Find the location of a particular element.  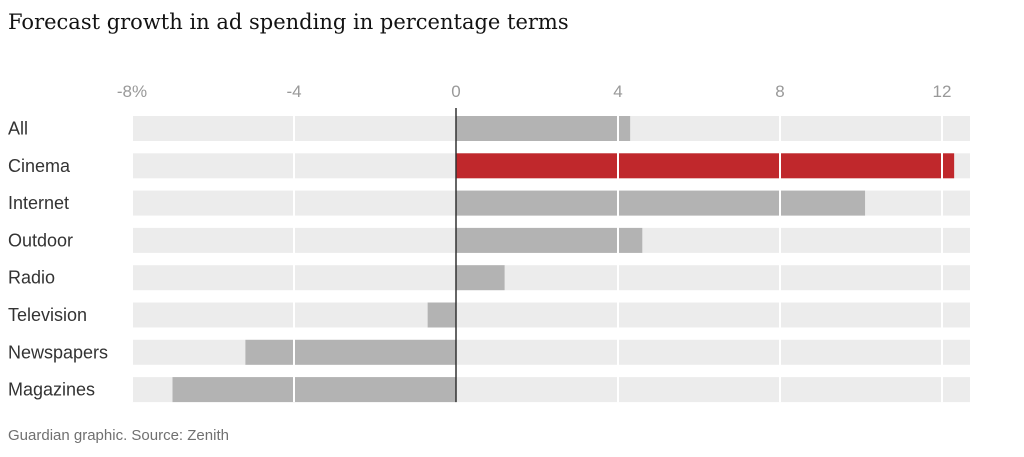

tick-label-1: -4 is located at coordinates (293, 91).